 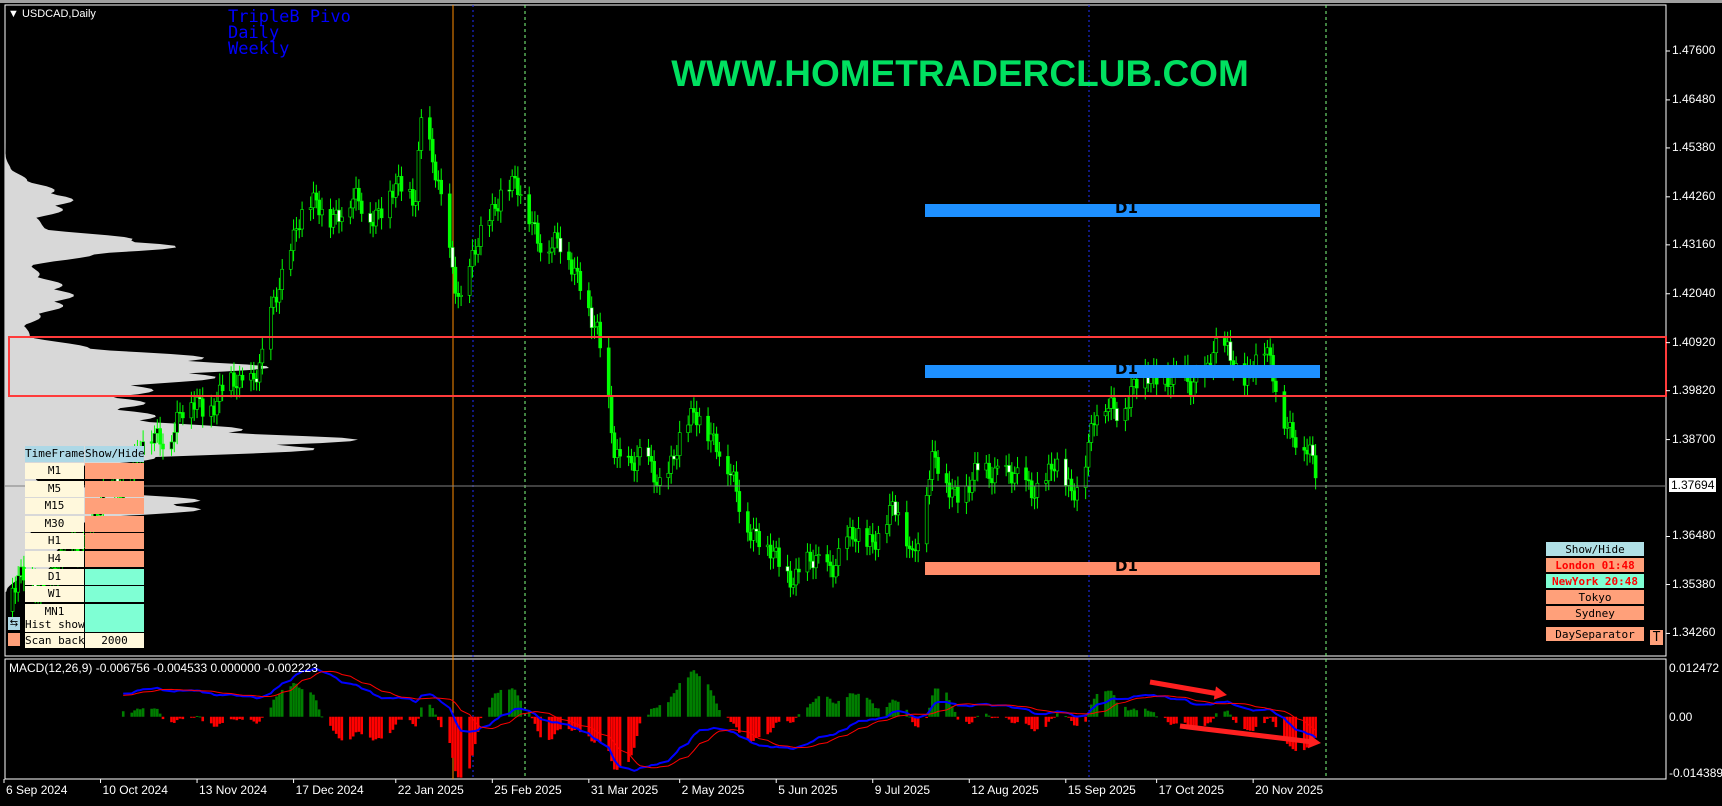 What do you see at coordinates (114, 488) in the screenshot?
I see `timeframe-toggle-m5` at bounding box center [114, 488].